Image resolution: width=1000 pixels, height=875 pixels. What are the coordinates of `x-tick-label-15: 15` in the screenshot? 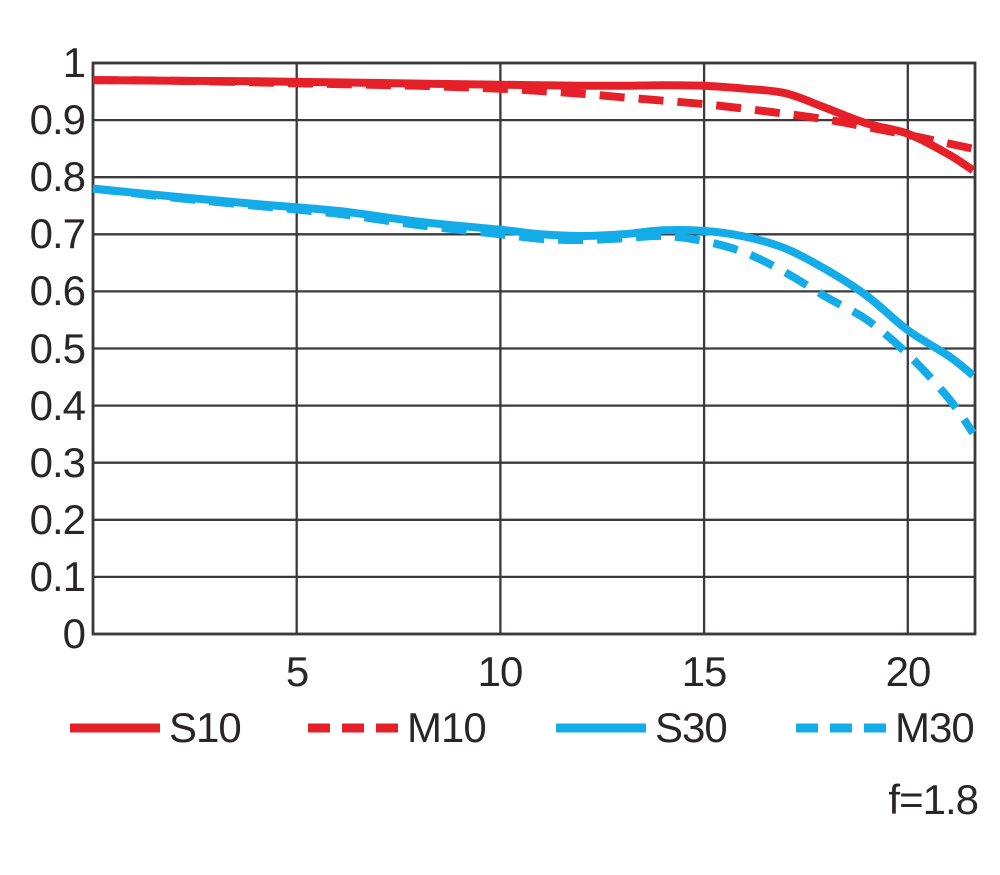 It's located at (704, 671).